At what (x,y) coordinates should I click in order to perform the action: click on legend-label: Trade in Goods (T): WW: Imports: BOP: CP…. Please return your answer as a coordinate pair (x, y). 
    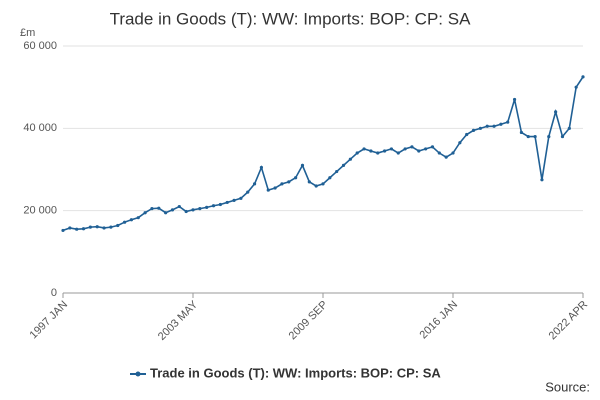
    Looking at the image, I should click on (295, 372).